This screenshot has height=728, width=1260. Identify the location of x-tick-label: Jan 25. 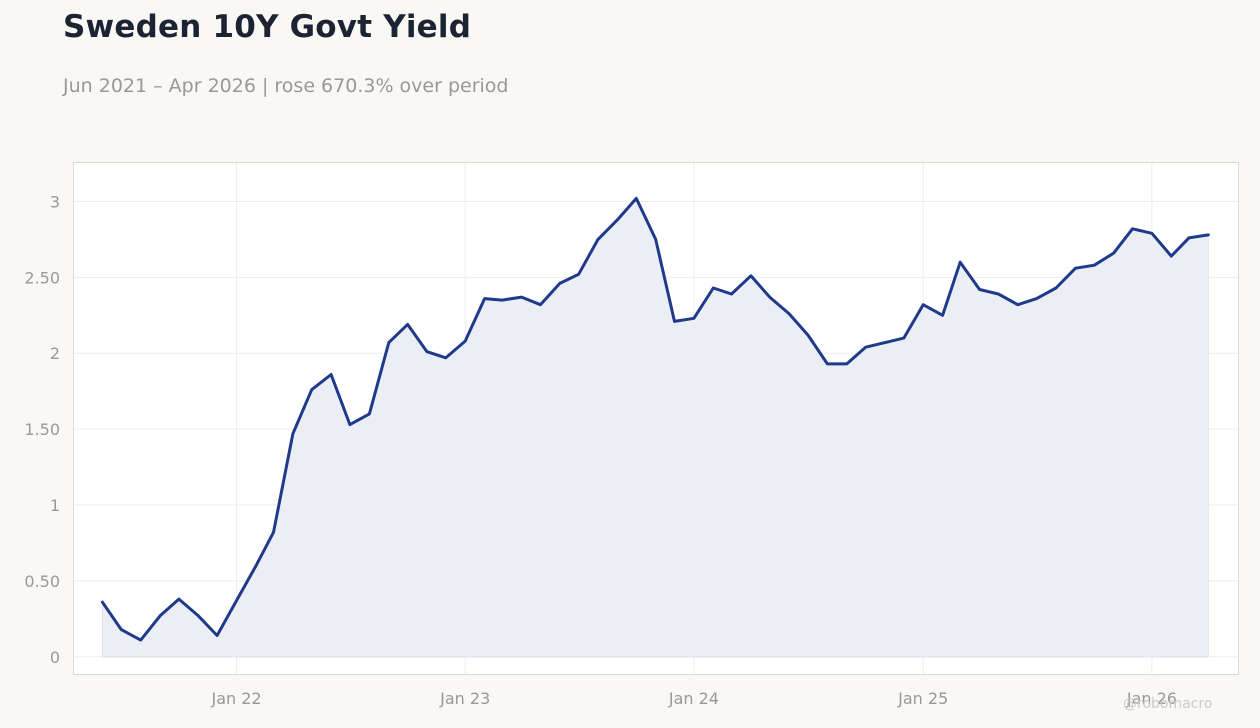
(922, 698).